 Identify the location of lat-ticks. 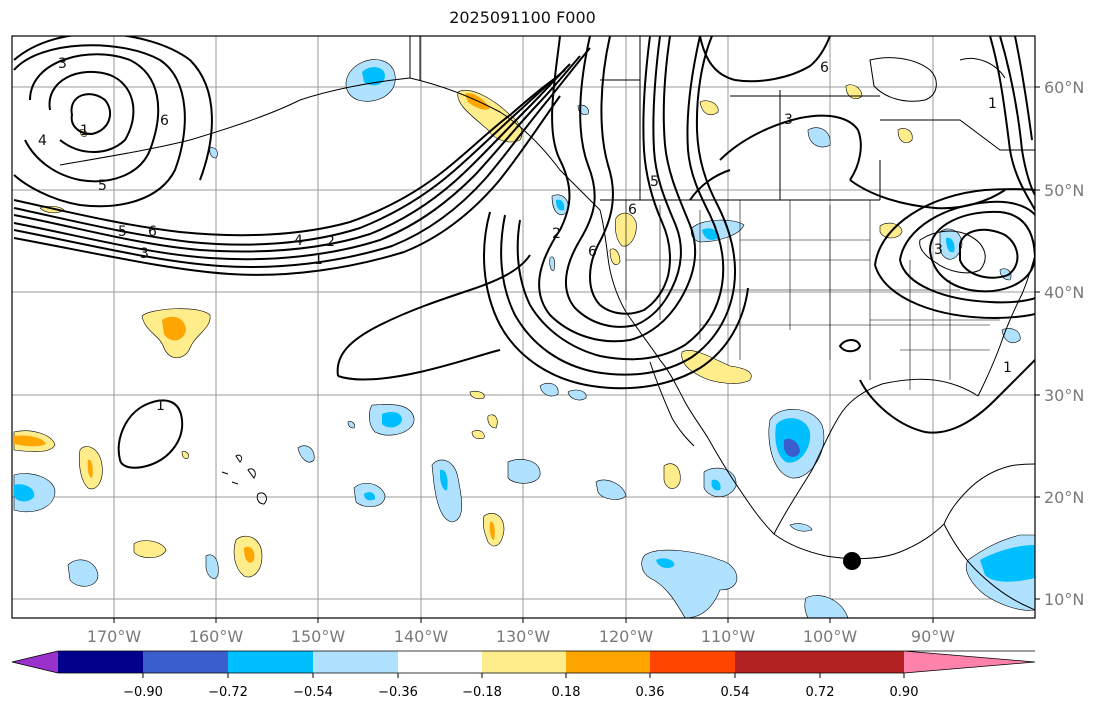
(1037, 343).